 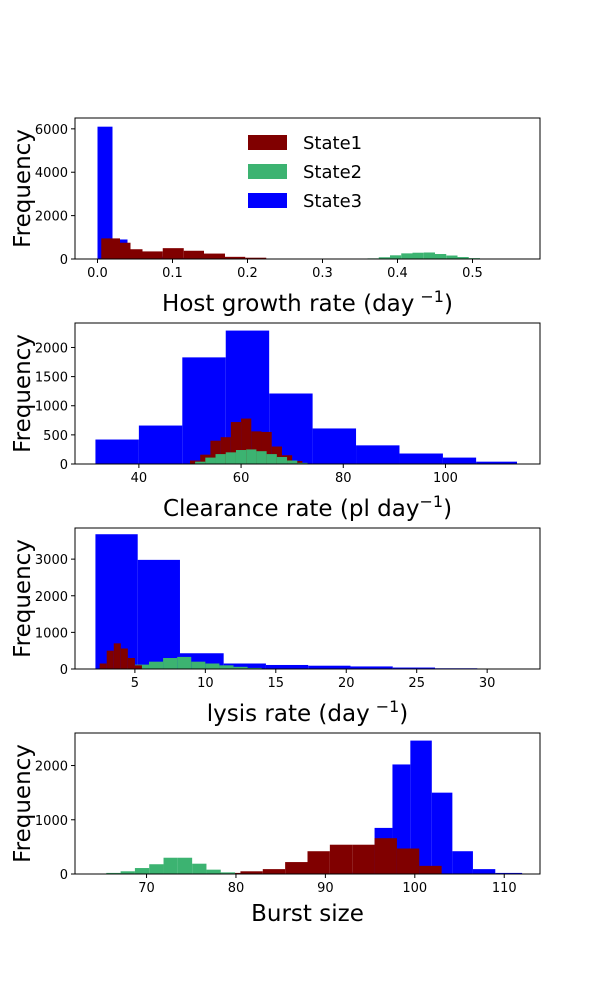 I want to click on x-tick-label: 90, so click(x=325, y=888).